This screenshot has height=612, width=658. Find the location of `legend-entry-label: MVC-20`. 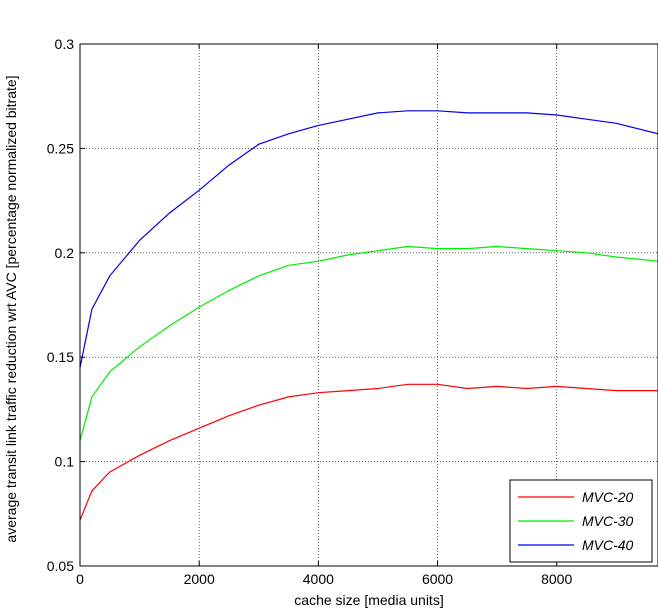

legend-entry-label: MVC-20 is located at coordinates (608, 497).